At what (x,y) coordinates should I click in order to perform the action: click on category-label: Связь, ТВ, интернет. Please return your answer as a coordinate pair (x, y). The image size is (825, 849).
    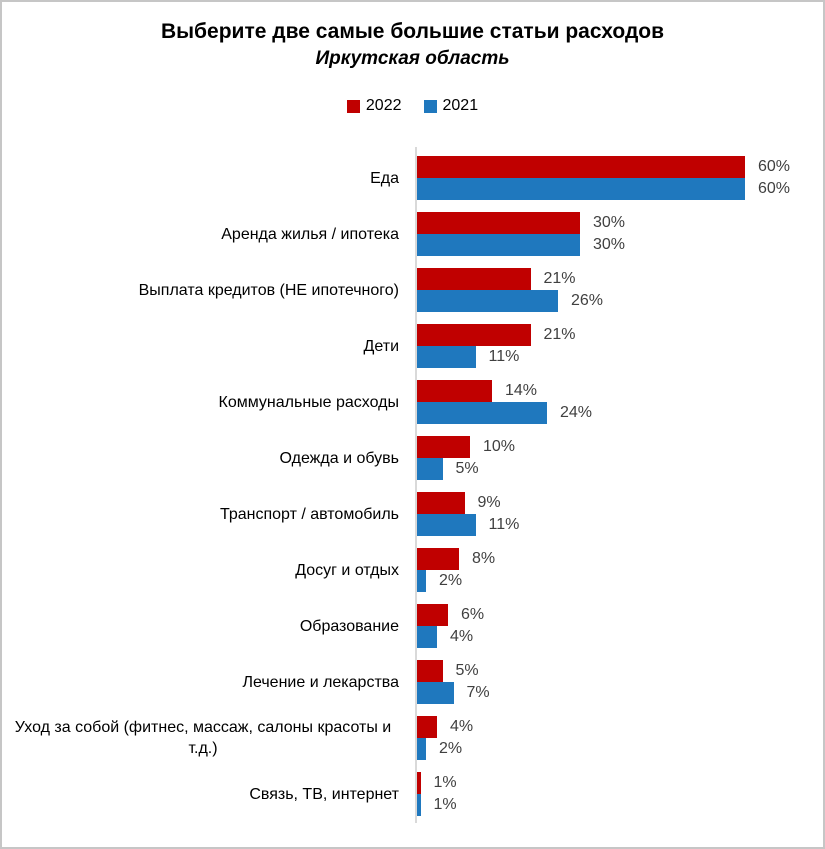
    Looking at the image, I should click on (324, 794).